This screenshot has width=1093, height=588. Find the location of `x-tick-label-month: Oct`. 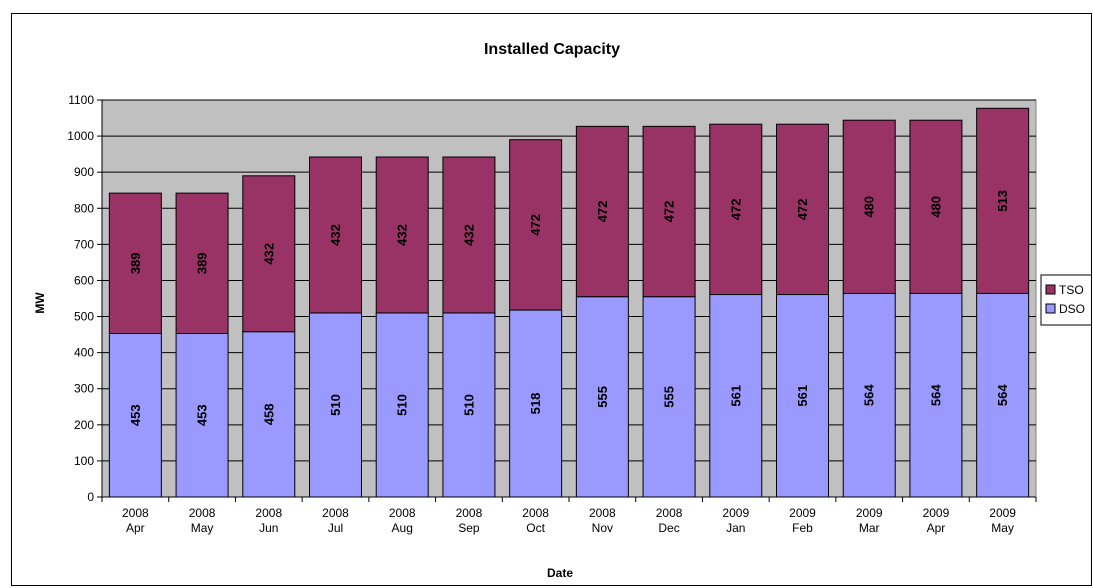

x-tick-label-month: Oct is located at coordinates (535, 528).